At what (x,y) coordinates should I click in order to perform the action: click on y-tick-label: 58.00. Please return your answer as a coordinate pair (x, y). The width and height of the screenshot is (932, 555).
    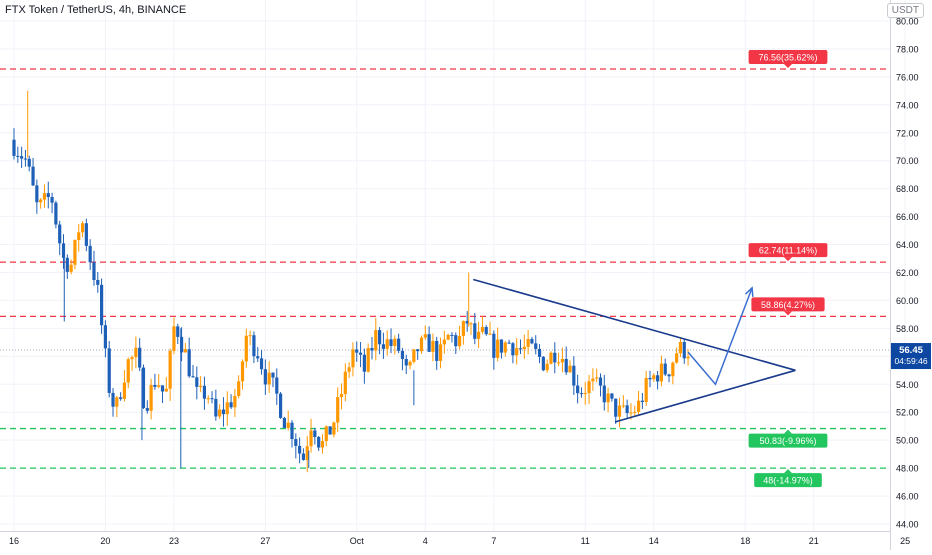
    Looking at the image, I should click on (907, 329).